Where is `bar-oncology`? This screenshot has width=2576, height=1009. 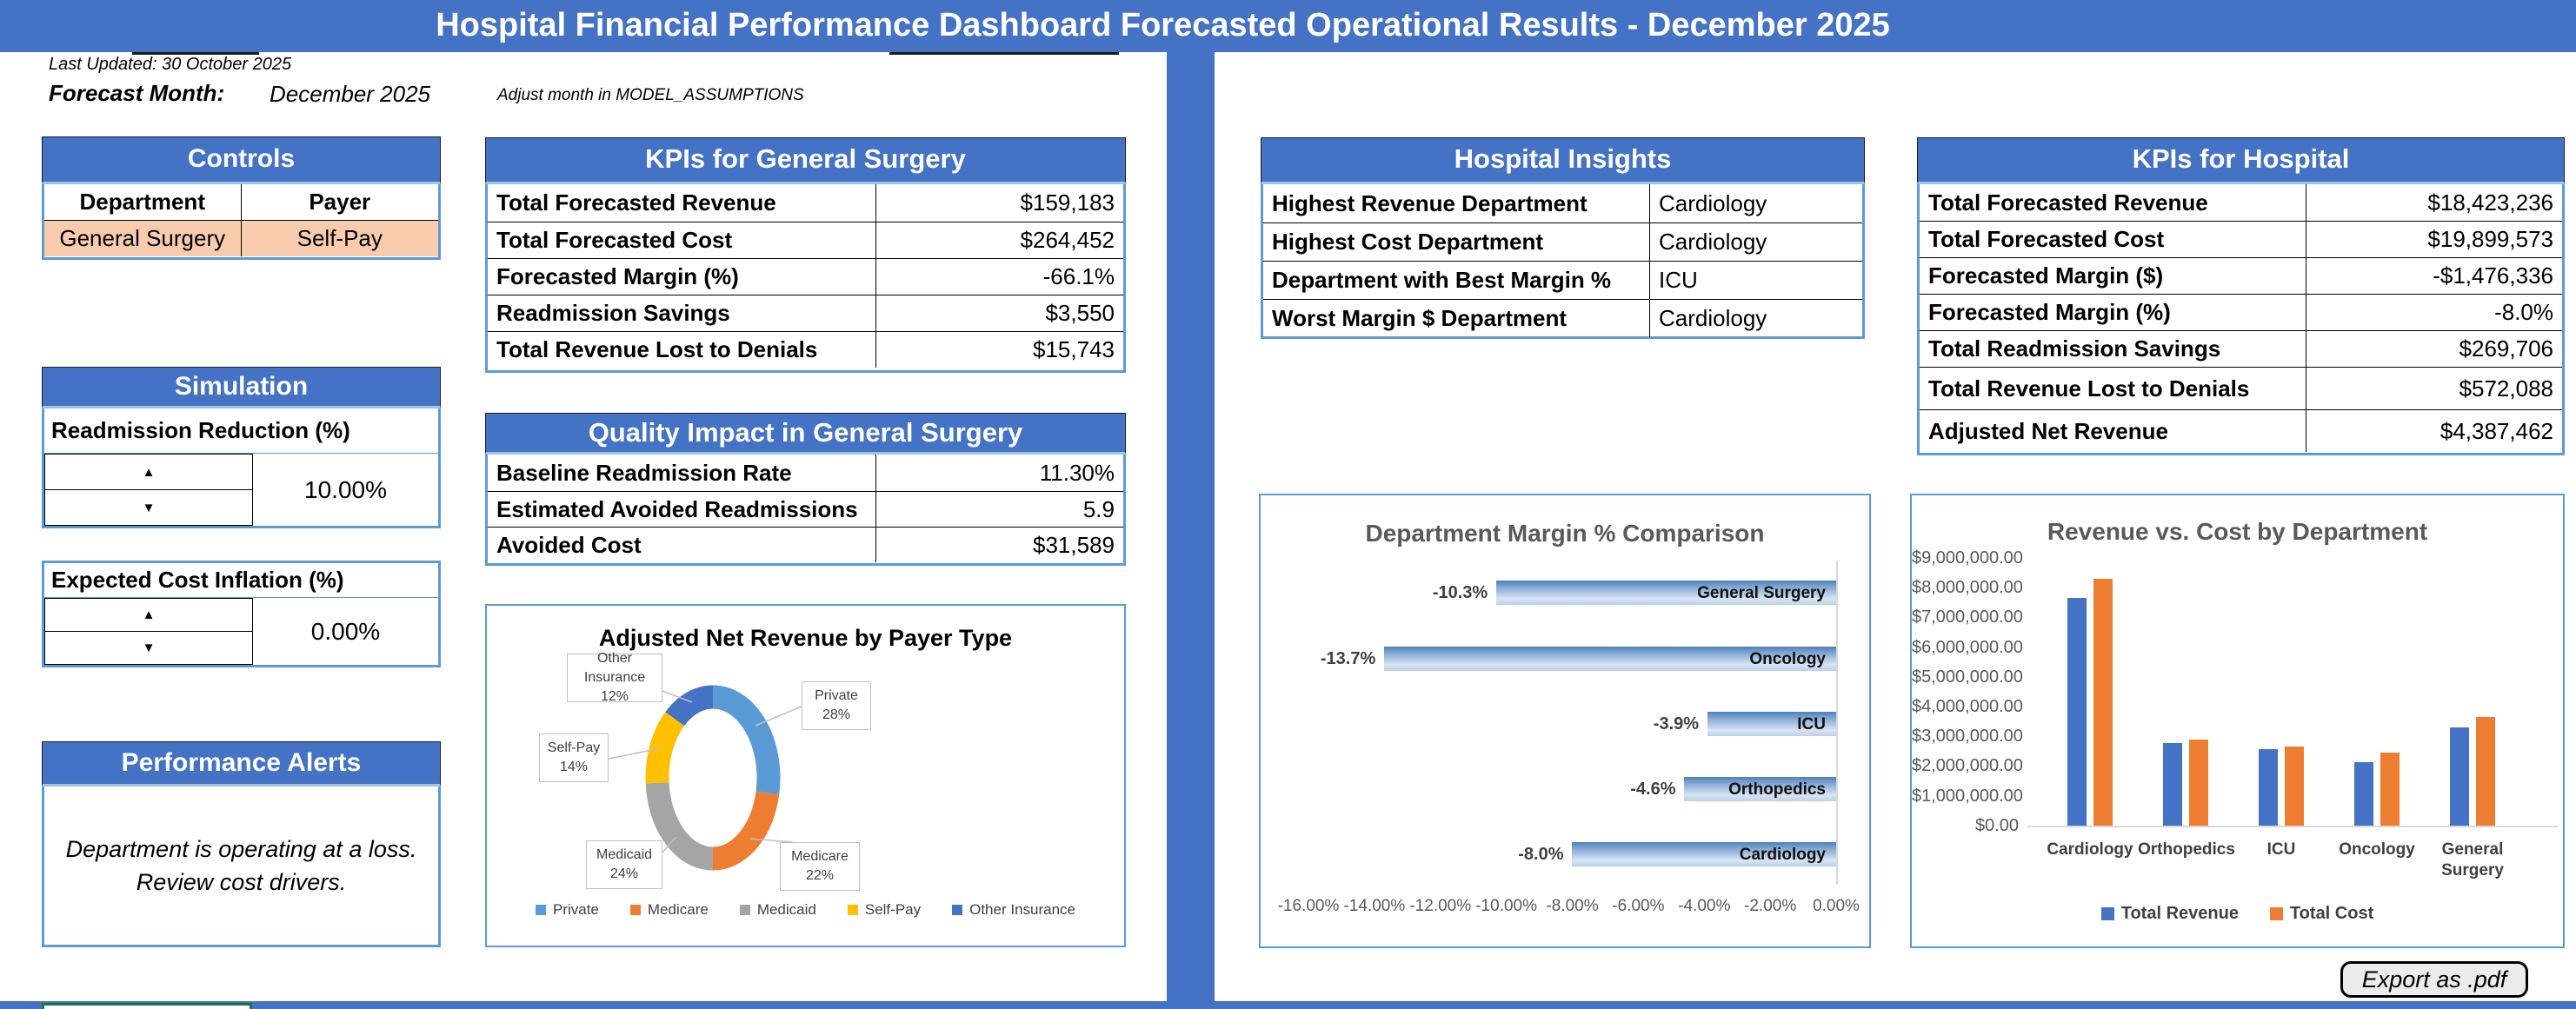 bar-oncology is located at coordinates (1610, 659).